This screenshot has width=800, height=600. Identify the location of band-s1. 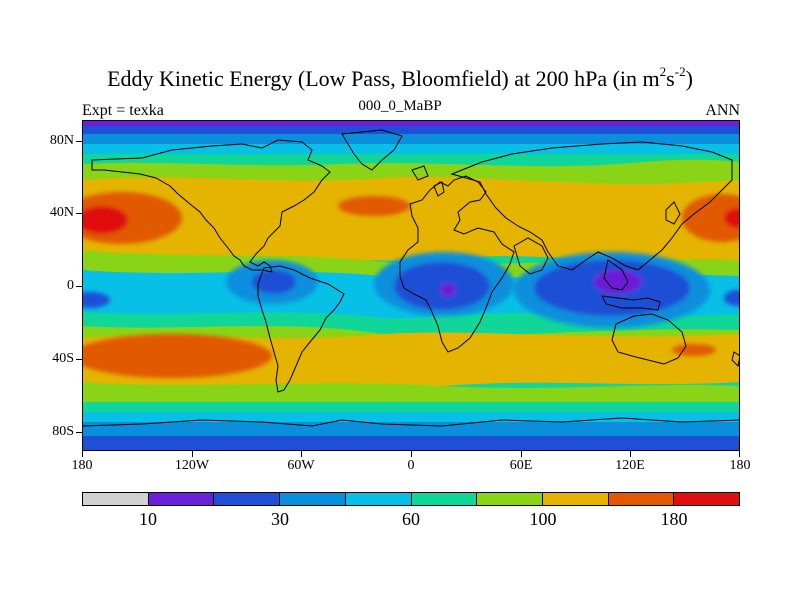
(411, 393).